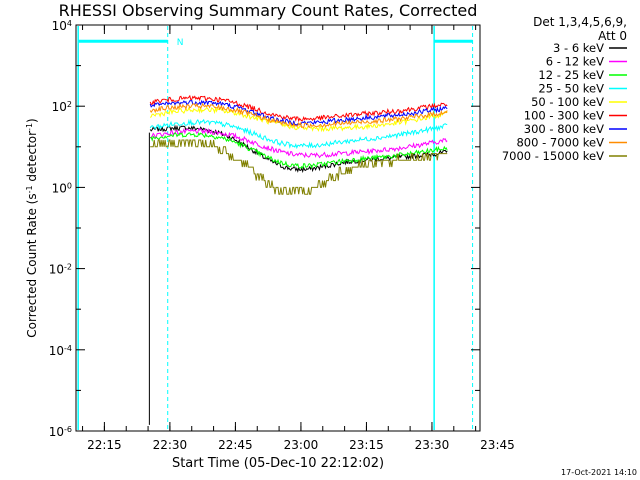 The height and width of the screenshot is (480, 640). What do you see at coordinates (29, 127) in the screenshot?
I see `y-axis-label-sup2: -1` at bounding box center [29, 127].